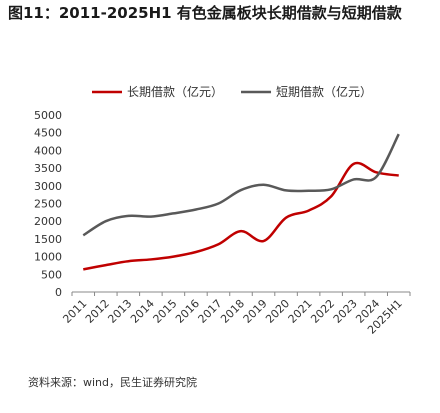 The image size is (440, 413). I want to click on x-tick-label: 2023, so click(345, 311).